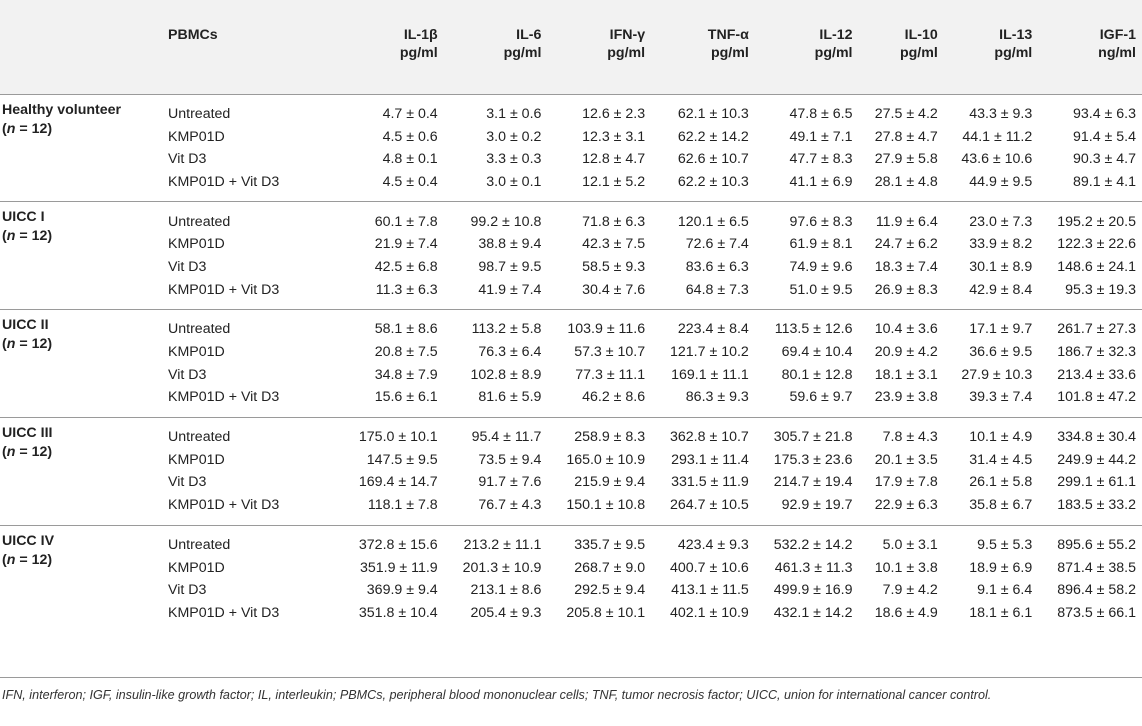  Describe the element at coordinates (196, 352) in the screenshot. I see `pbmc-treatment: KMP01D` at that location.